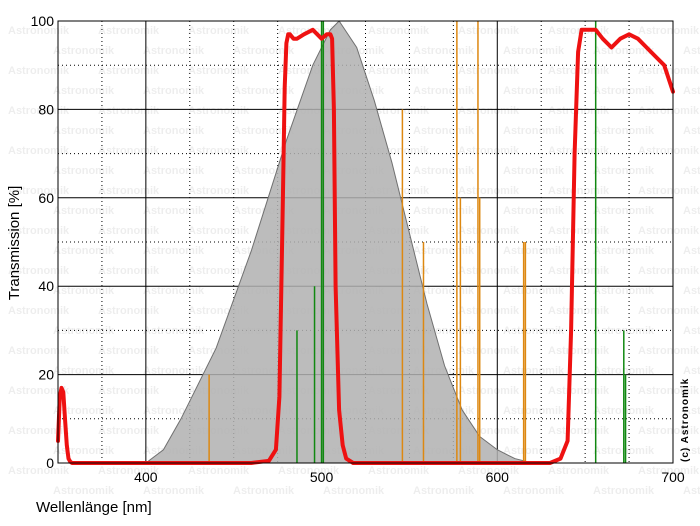 The image size is (700, 526). Describe the element at coordinates (673, 477) in the screenshot. I see `x-tick-label: 700` at that location.